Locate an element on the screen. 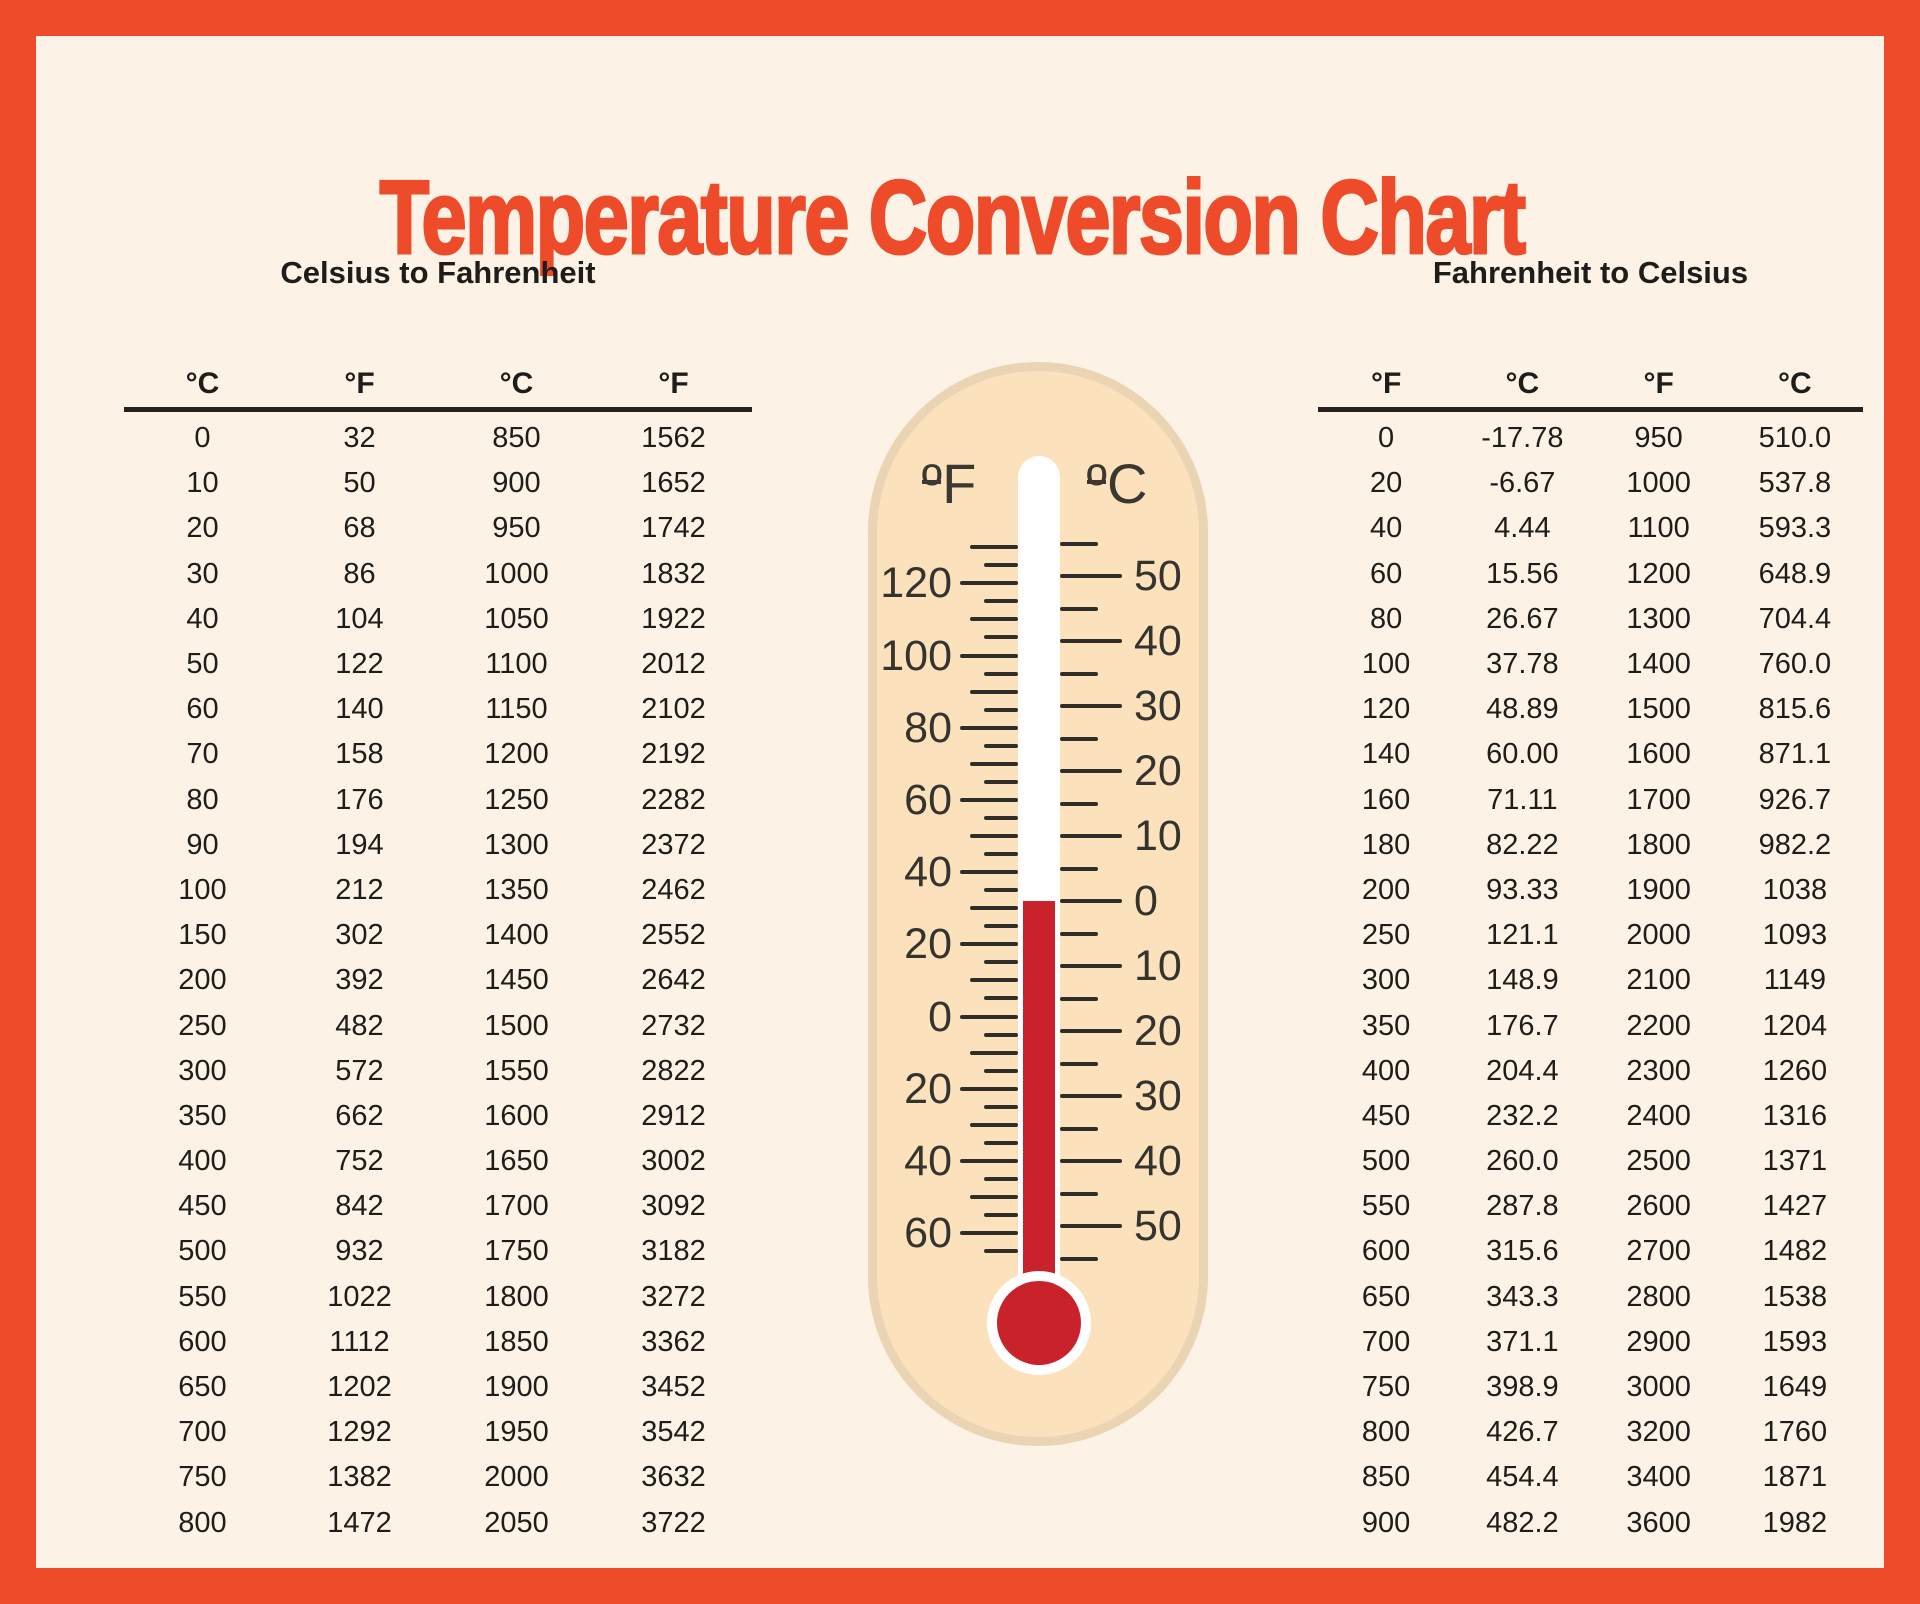  table-row: 80 176 1250 2282 is located at coordinates (438, 800).